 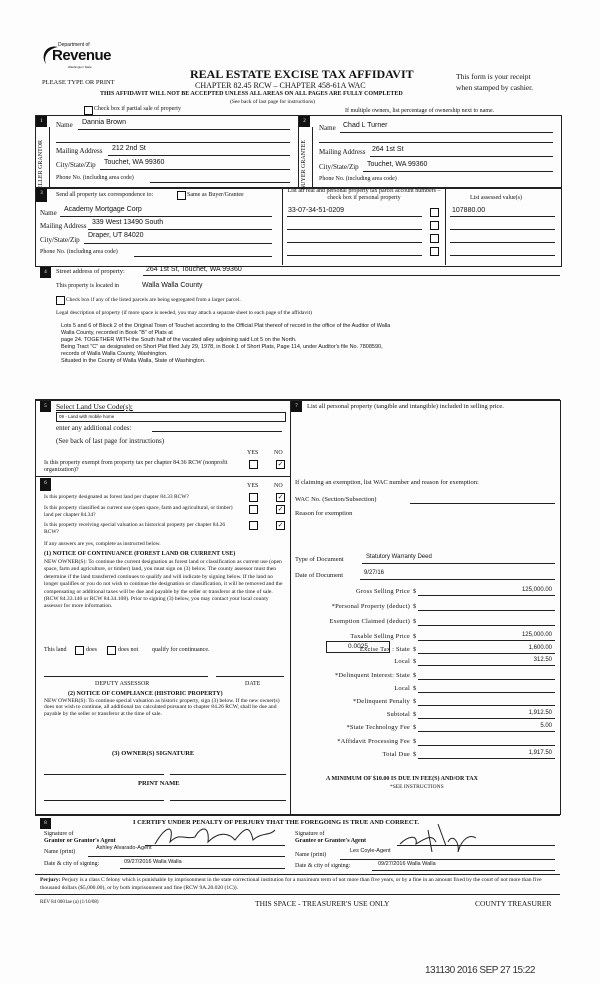 I want to click on tax-row-label: Subtotal, so click(x=398, y=714).